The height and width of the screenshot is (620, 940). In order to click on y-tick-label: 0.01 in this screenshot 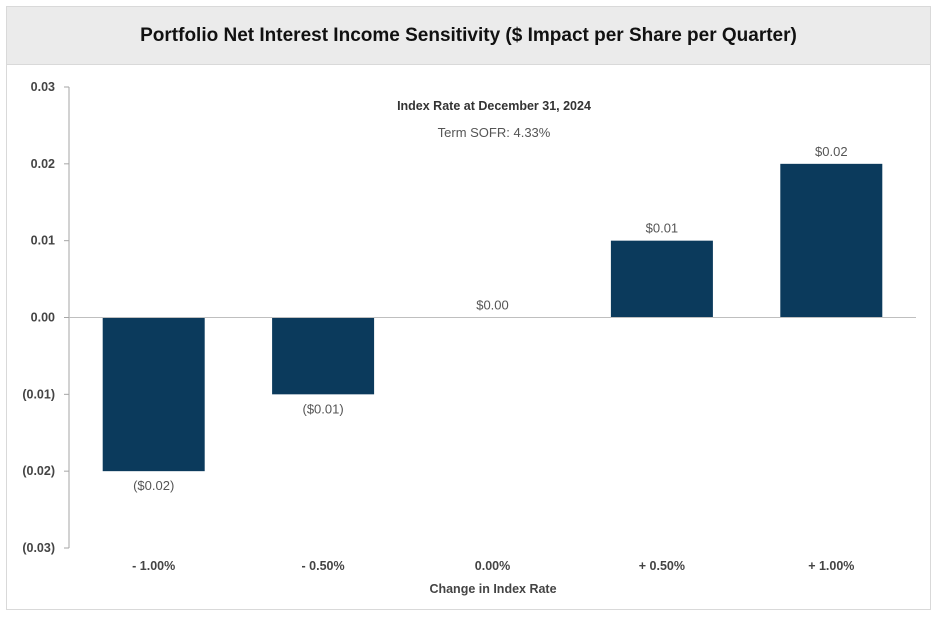, I will do `click(43, 241)`.